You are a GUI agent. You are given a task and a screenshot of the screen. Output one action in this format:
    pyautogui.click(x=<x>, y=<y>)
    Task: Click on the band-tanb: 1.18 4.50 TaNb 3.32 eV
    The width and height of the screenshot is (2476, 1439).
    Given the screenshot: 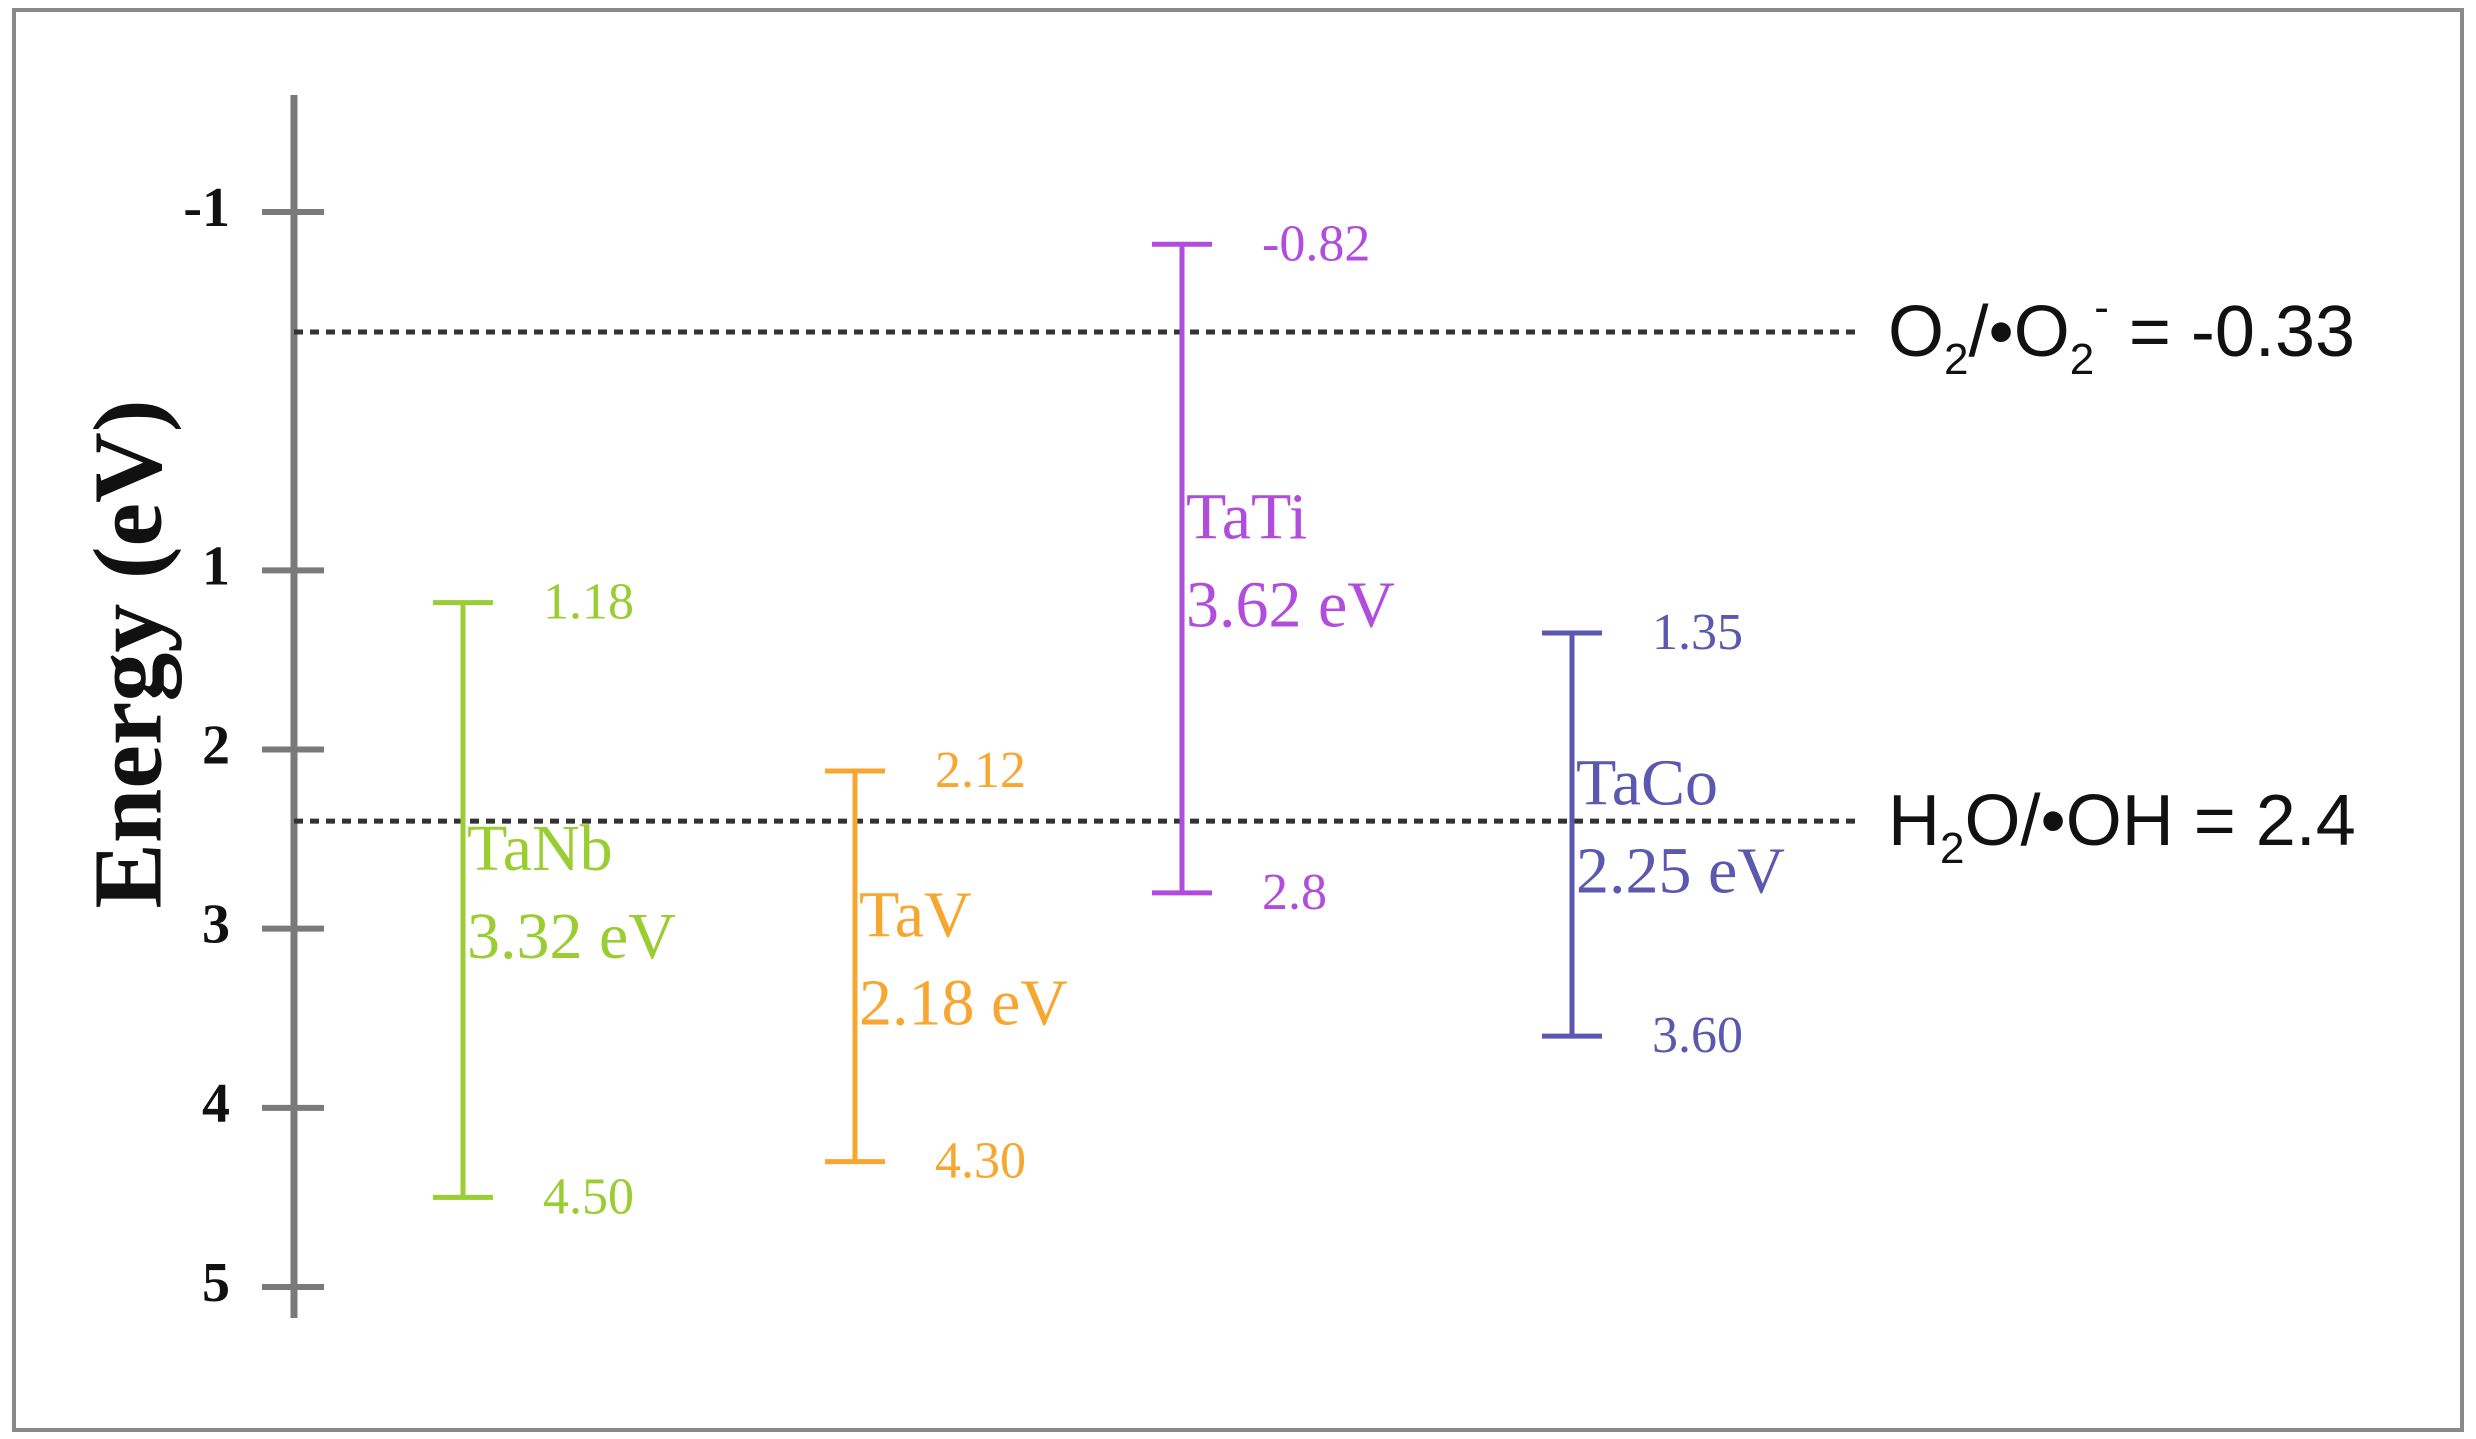 What is the action you would take?
    pyautogui.click(x=554, y=899)
    